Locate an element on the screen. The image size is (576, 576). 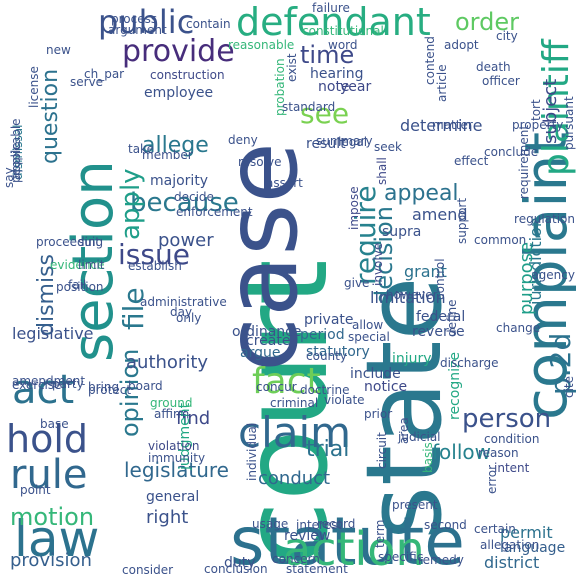
cloud-word: year is located at coordinates (356, 87).